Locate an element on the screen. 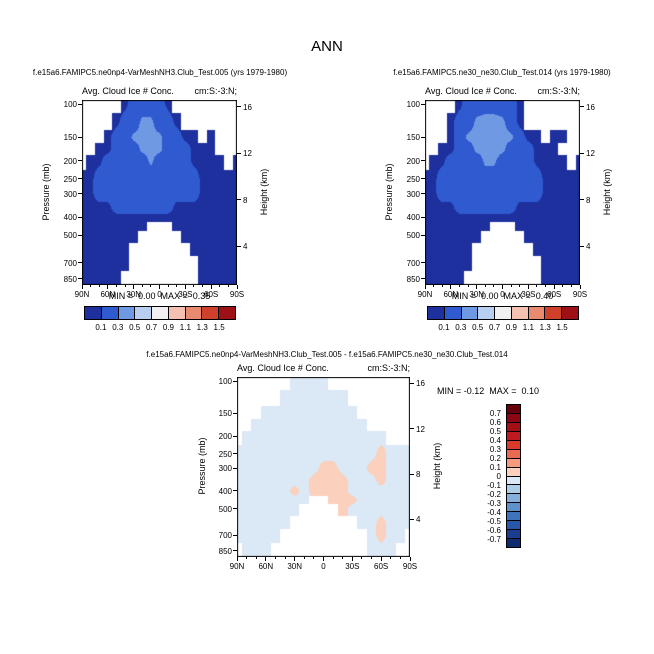 Image resolution: width=654 pixels, height=654 pixels. panel-right-field-label: Avg. Cloud Ice # Conc. is located at coordinates (471, 91).